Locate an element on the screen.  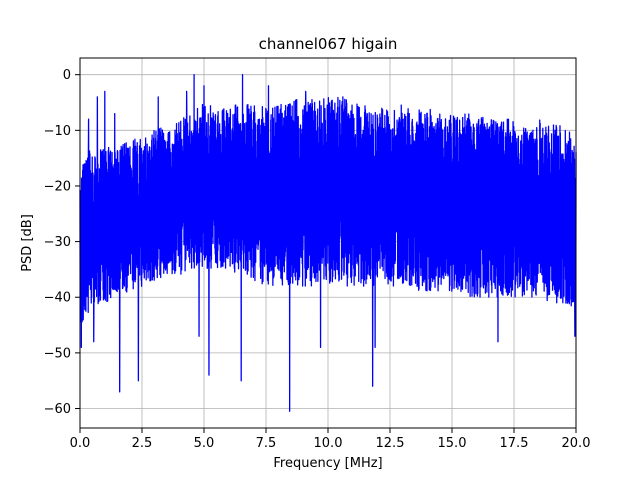
x-tick-label: 17.5 is located at coordinates (514, 443).